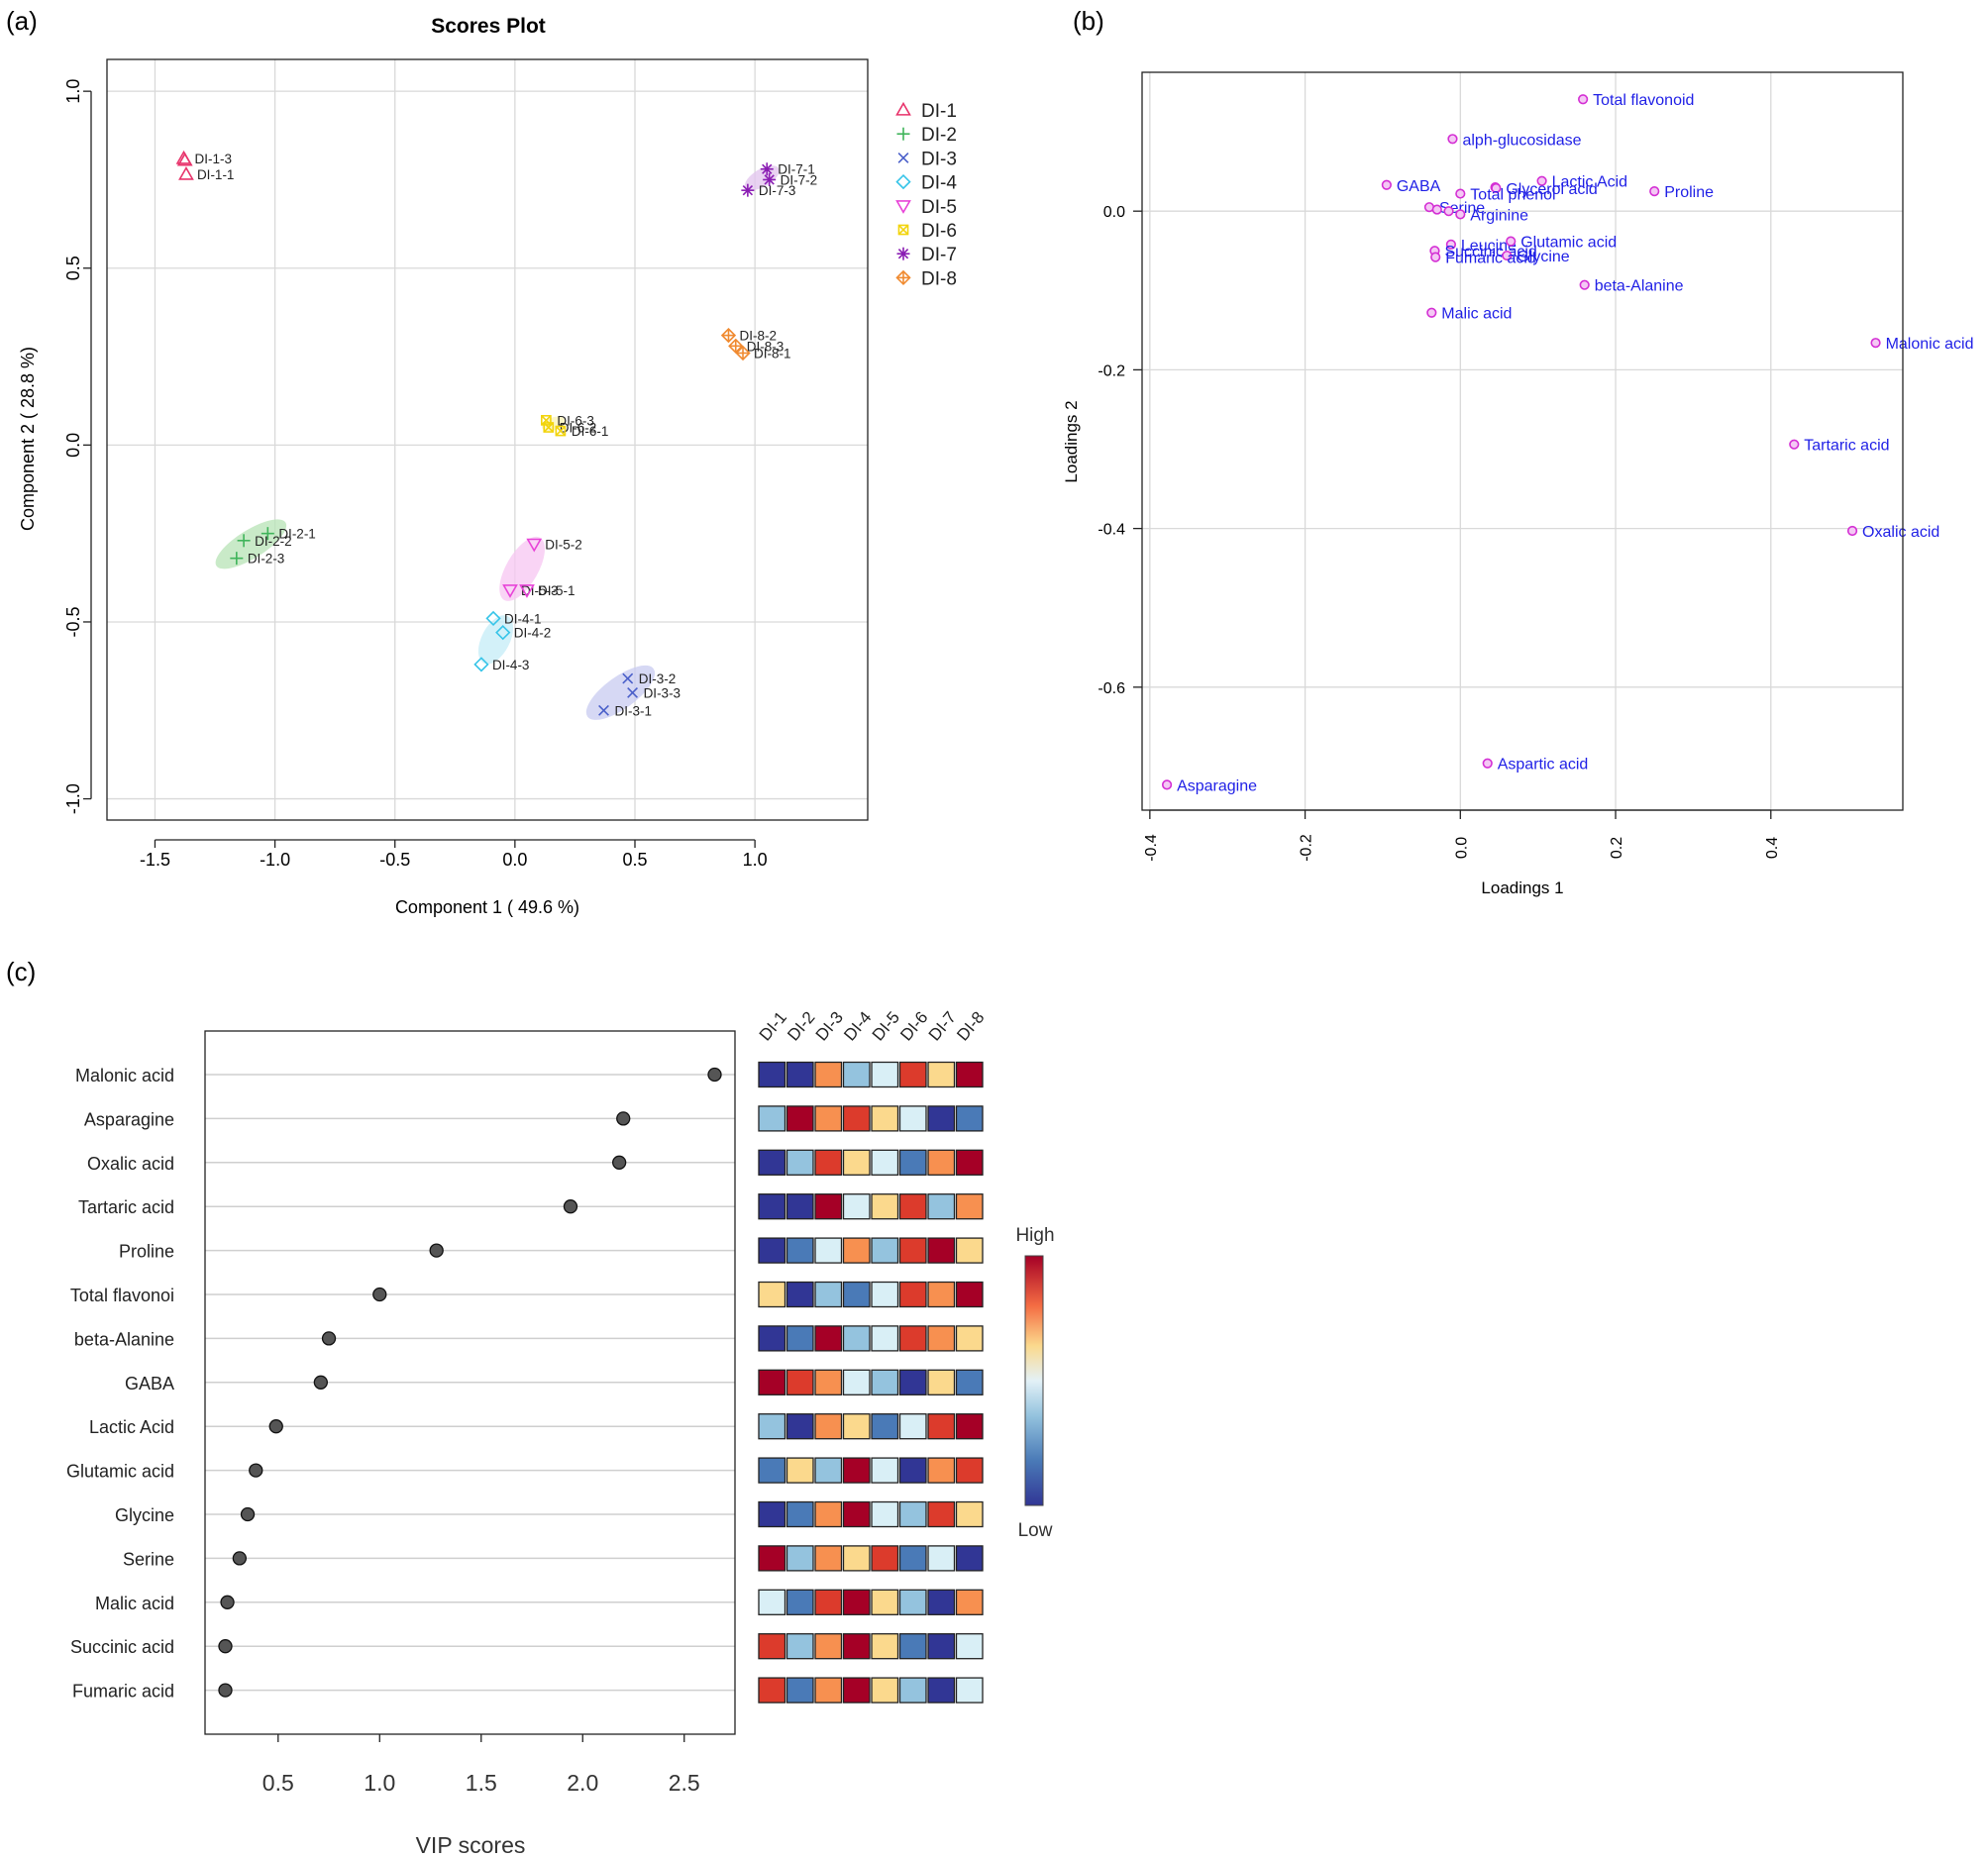 This screenshot has width=1988, height=1858. What do you see at coordinates (939, 111) in the screenshot?
I see `legend-label: DI-1` at bounding box center [939, 111].